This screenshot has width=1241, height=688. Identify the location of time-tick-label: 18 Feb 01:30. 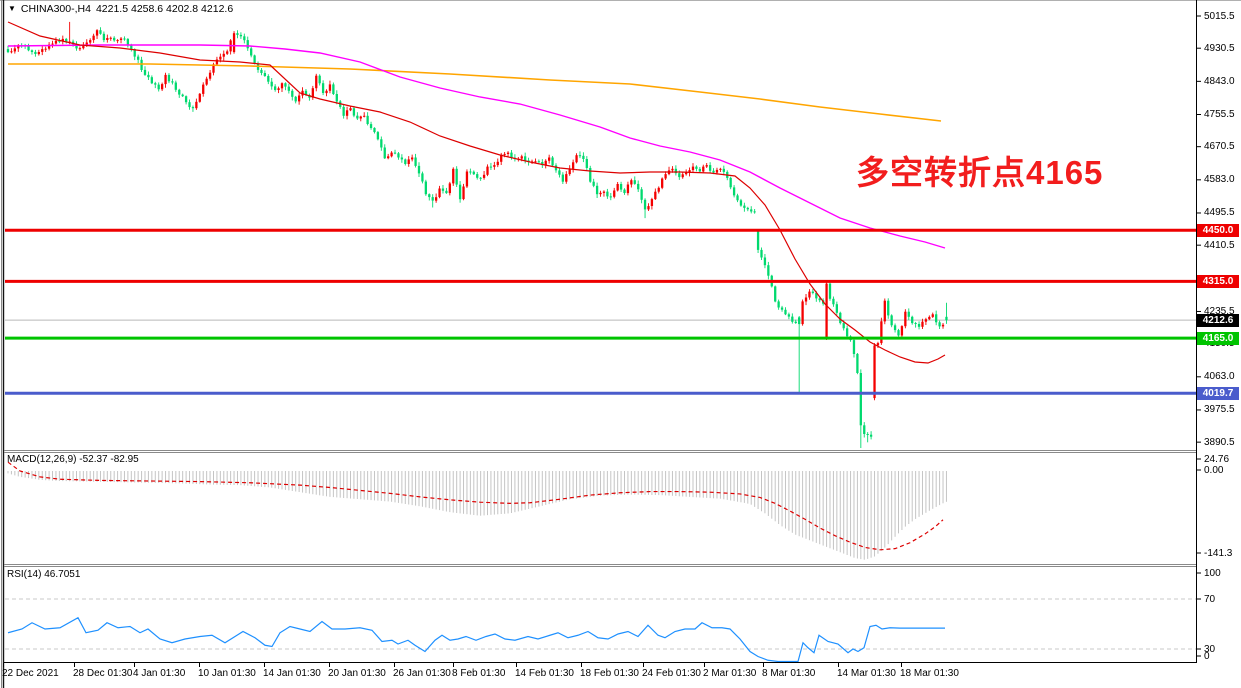
(609, 673).